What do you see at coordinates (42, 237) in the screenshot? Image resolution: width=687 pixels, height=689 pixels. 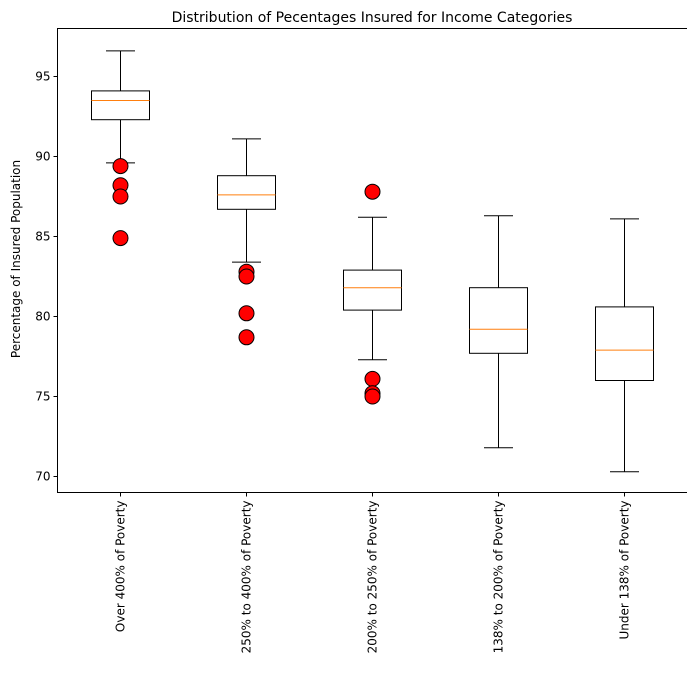 I see `y-tick-label: 85` at bounding box center [42, 237].